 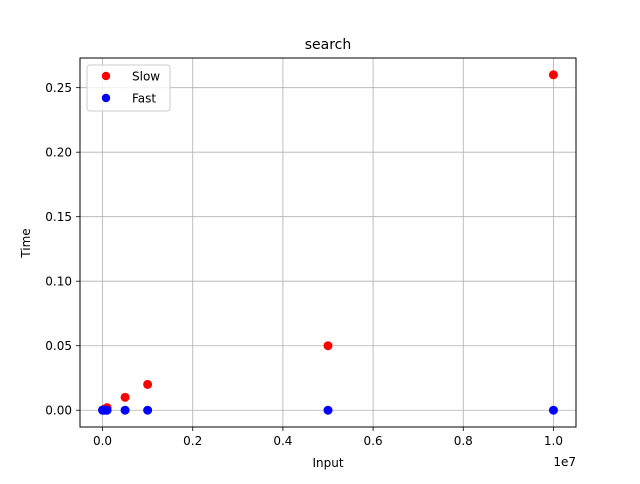 What do you see at coordinates (192, 441) in the screenshot?
I see `x-tick-label: 0.2` at bounding box center [192, 441].